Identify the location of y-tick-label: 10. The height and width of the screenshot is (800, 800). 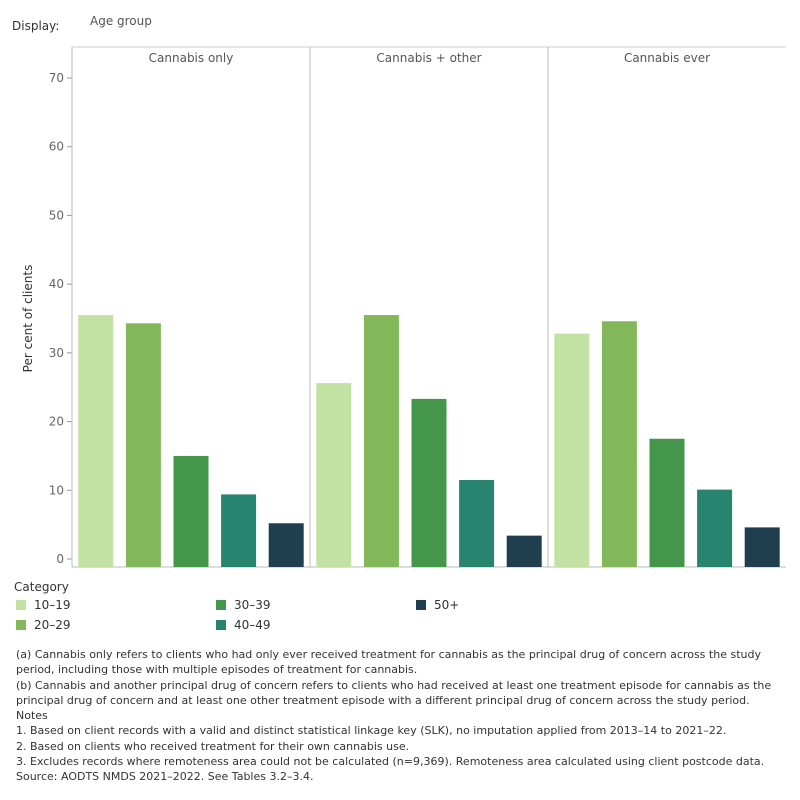
(56, 490).